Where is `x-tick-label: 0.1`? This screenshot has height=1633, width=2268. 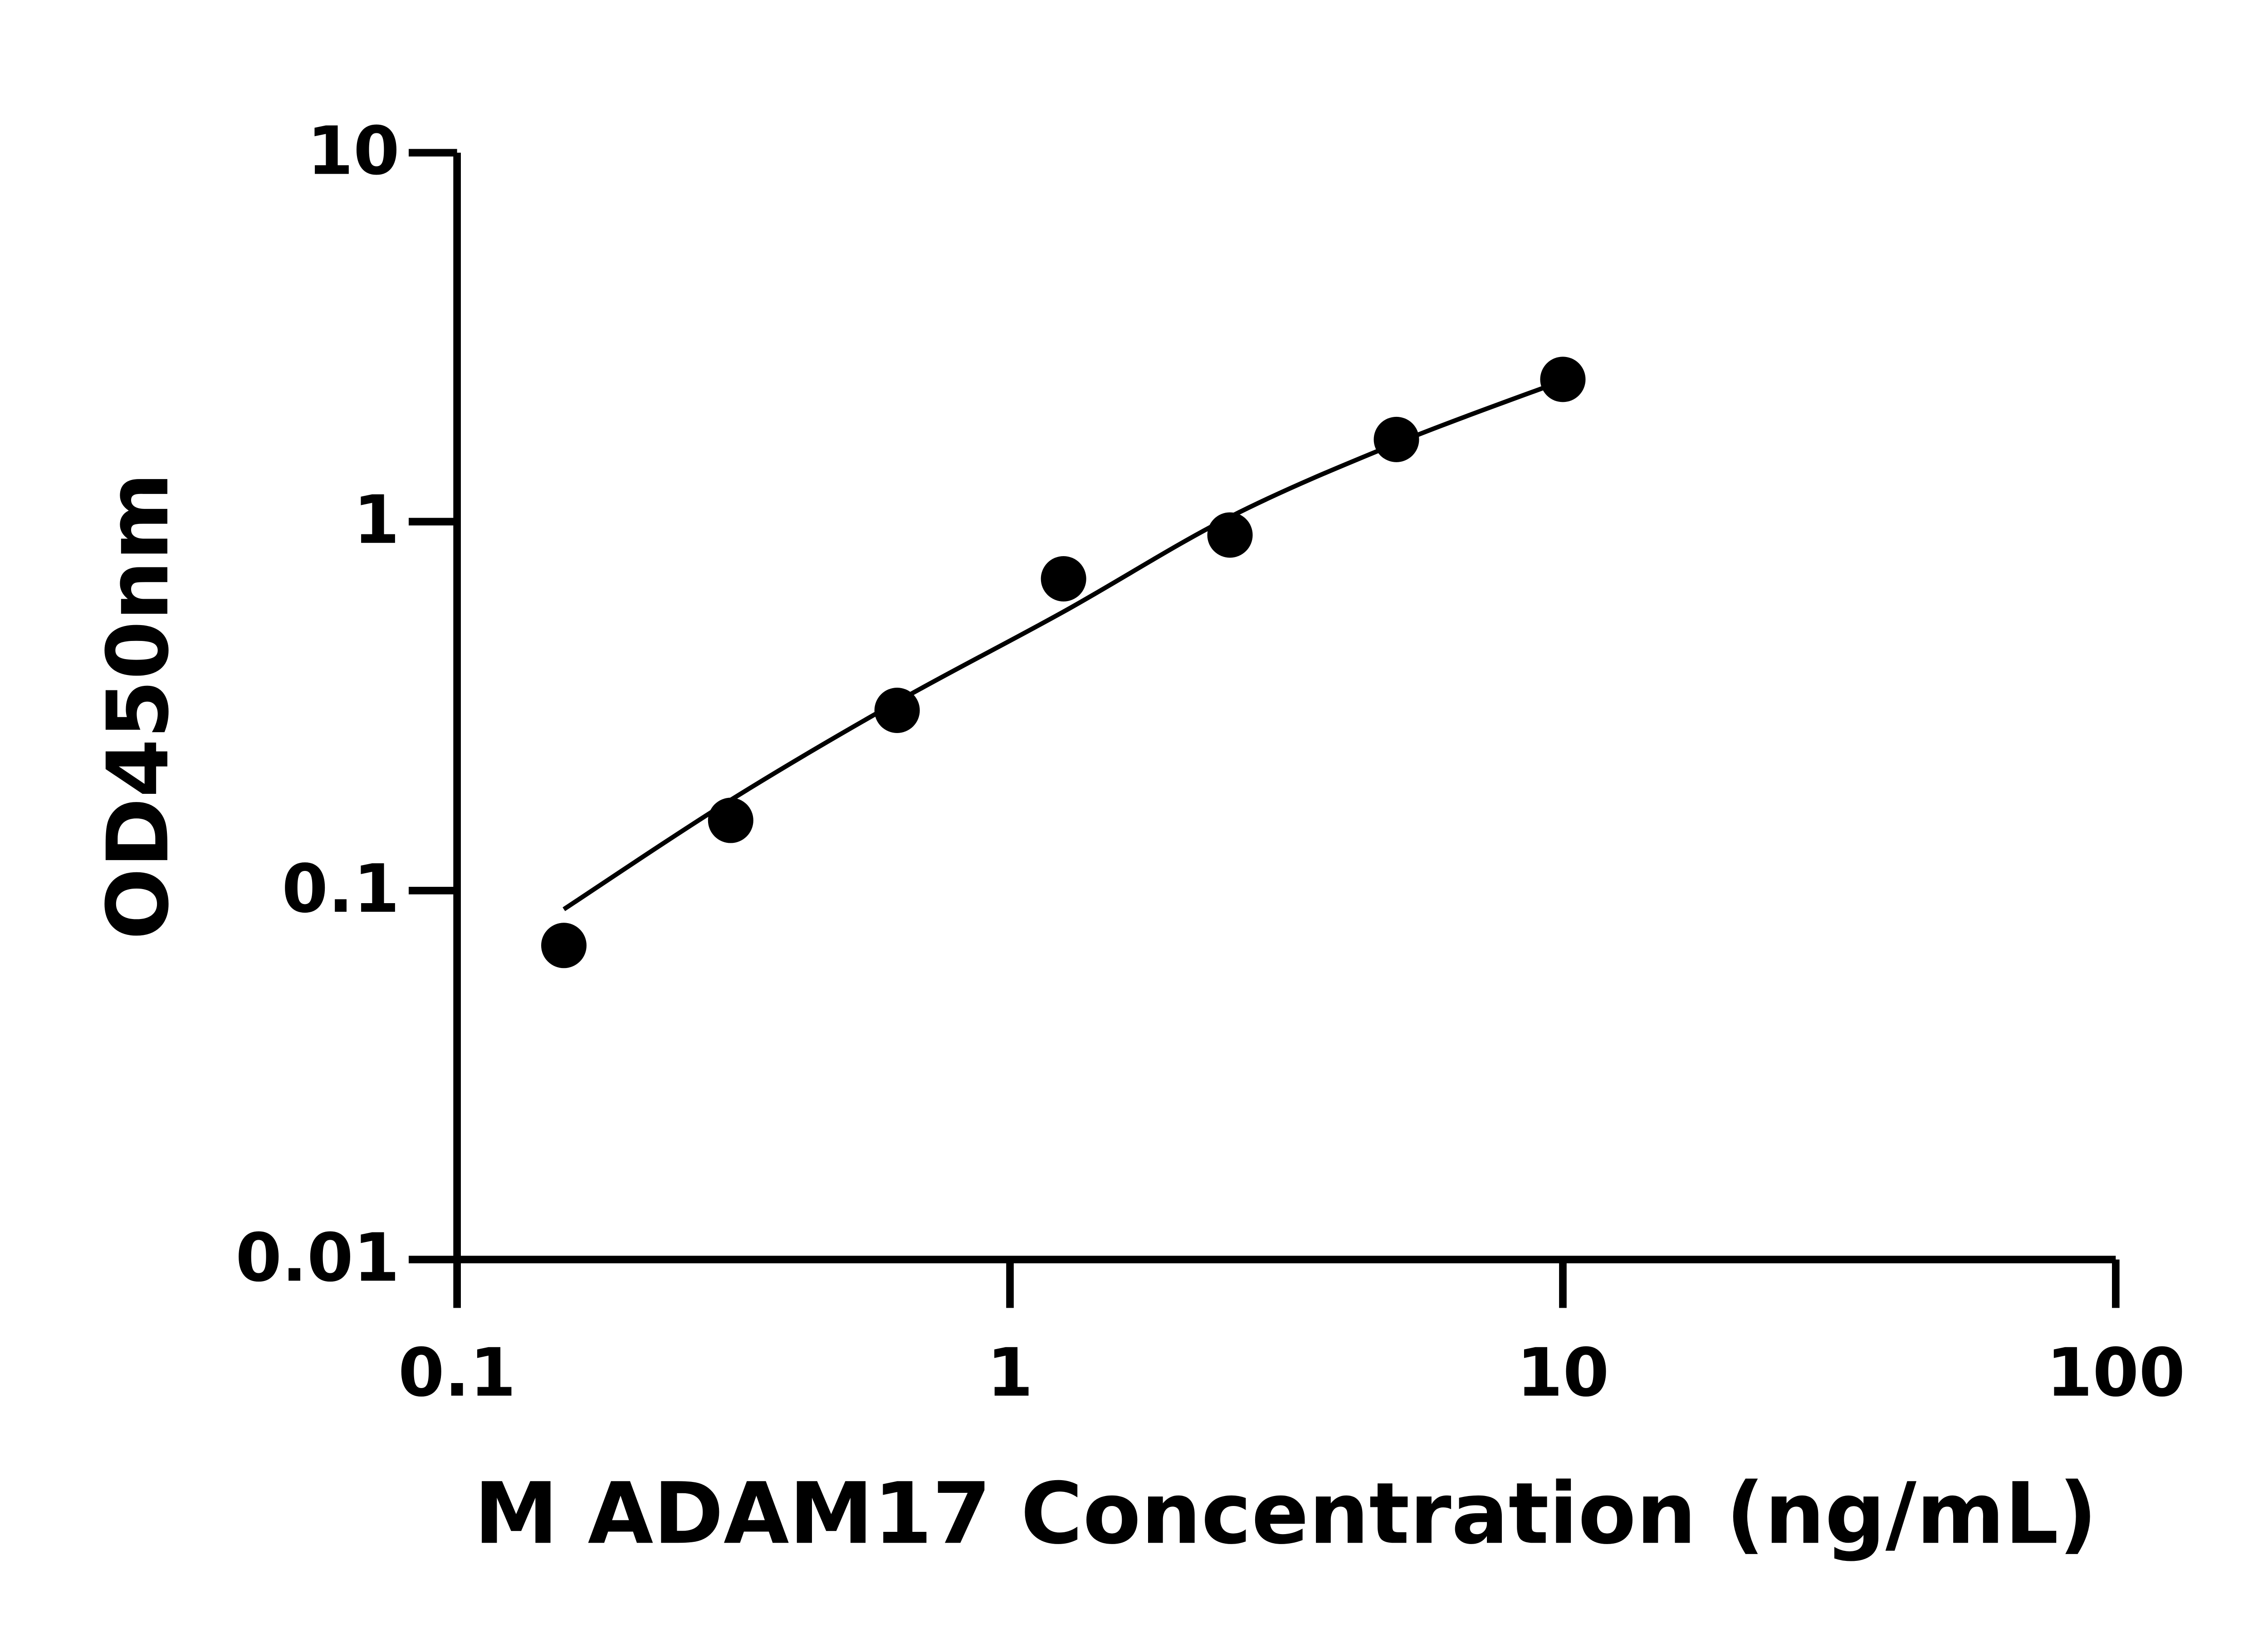 x-tick-label: 0.1 is located at coordinates (457, 1373).